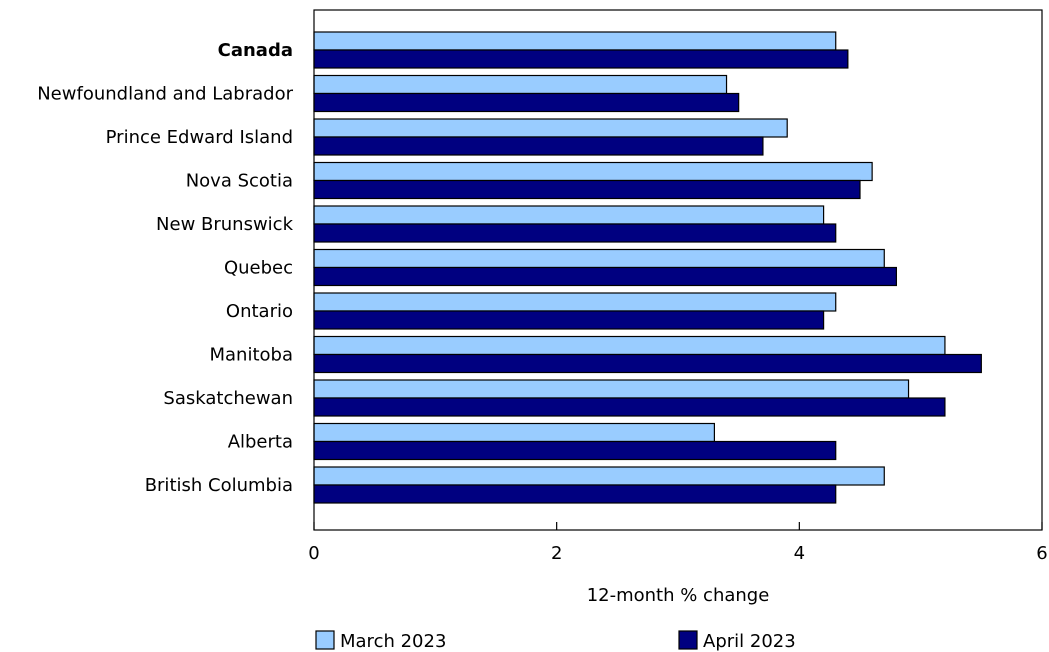 The height and width of the screenshot is (652, 1049). Describe the element at coordinates (556, 553) in the screenshot. I see `x-tick-label: 2` at that location.